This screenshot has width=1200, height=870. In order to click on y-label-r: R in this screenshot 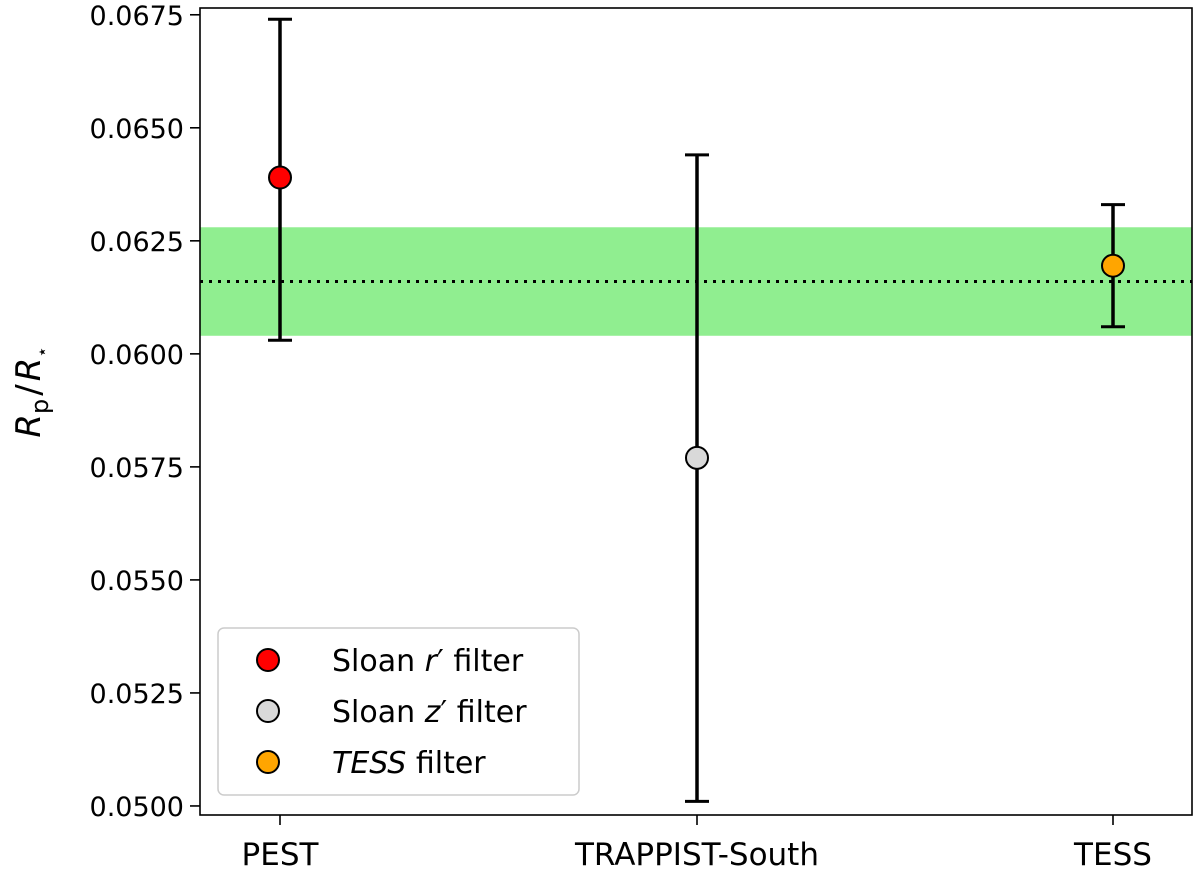, I will do `click(29, 426)`.